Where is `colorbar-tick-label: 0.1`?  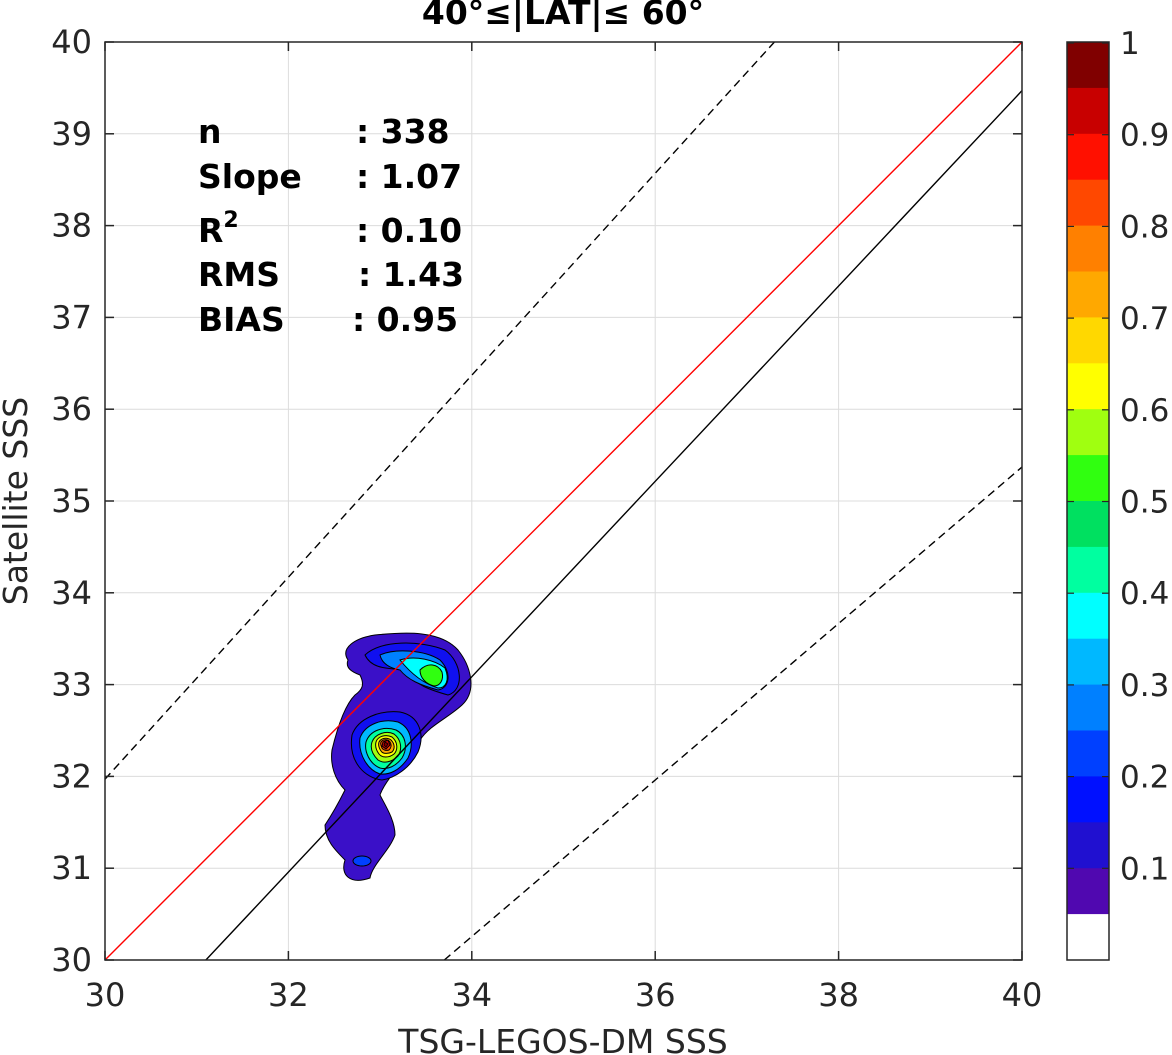
colorbar-tick-label: 0.1 is located at coordinates (1144, 869).